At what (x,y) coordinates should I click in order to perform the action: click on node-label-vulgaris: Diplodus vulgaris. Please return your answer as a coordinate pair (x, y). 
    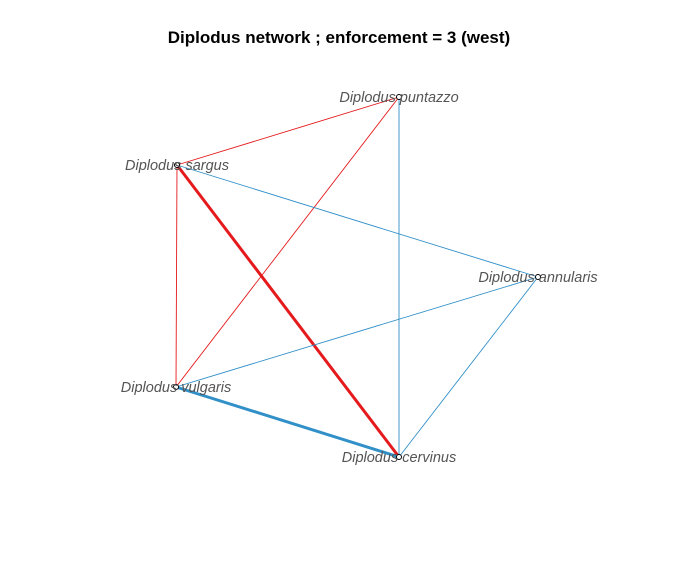
    Looking at the image, I should click on (176, 388).